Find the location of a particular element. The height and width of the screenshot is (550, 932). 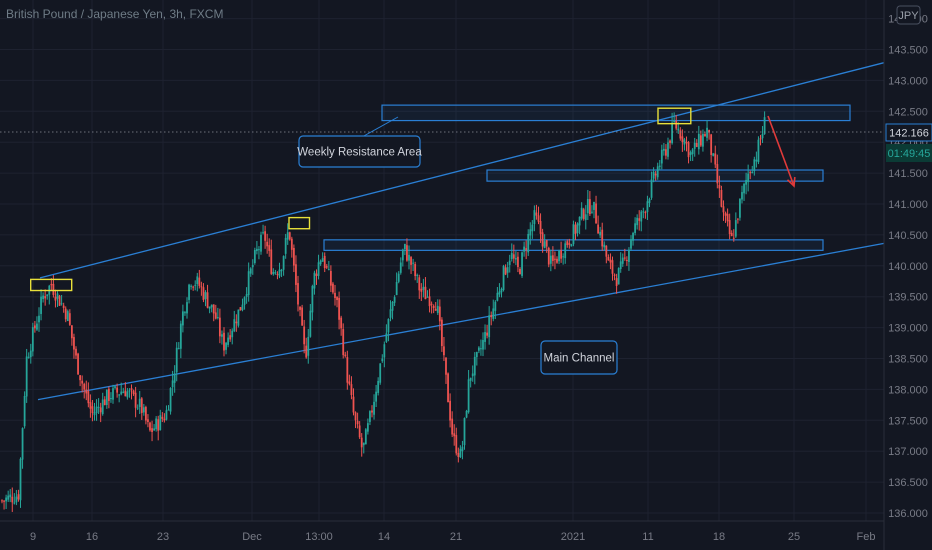

time-axis: 9 16 23 Dec 13:00 14 21 2021 11 18 25 Feb is located at coordinates (453, 537).